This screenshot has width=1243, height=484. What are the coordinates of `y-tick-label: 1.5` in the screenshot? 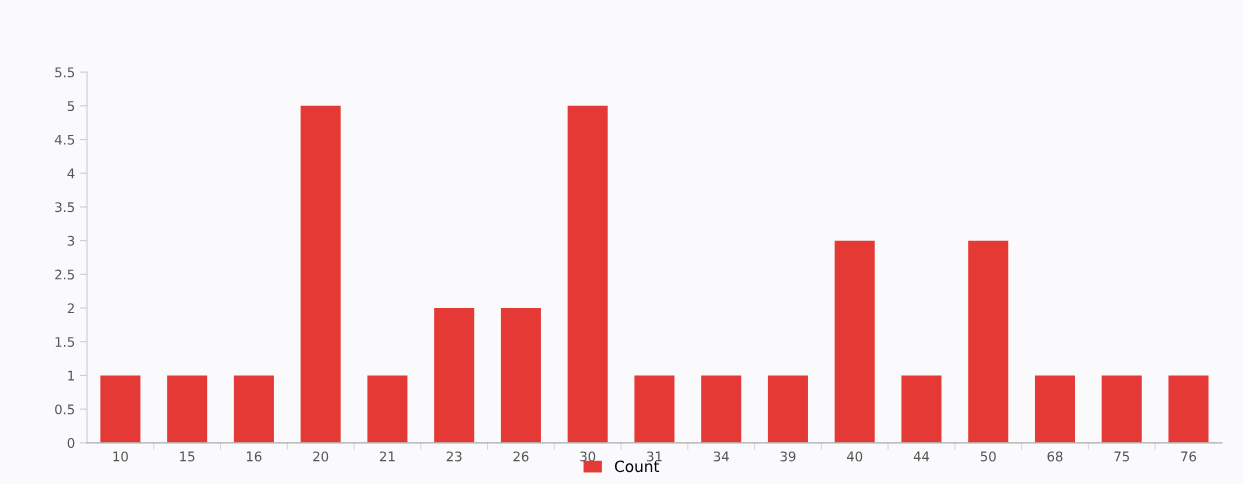 It's located at (65, 342).